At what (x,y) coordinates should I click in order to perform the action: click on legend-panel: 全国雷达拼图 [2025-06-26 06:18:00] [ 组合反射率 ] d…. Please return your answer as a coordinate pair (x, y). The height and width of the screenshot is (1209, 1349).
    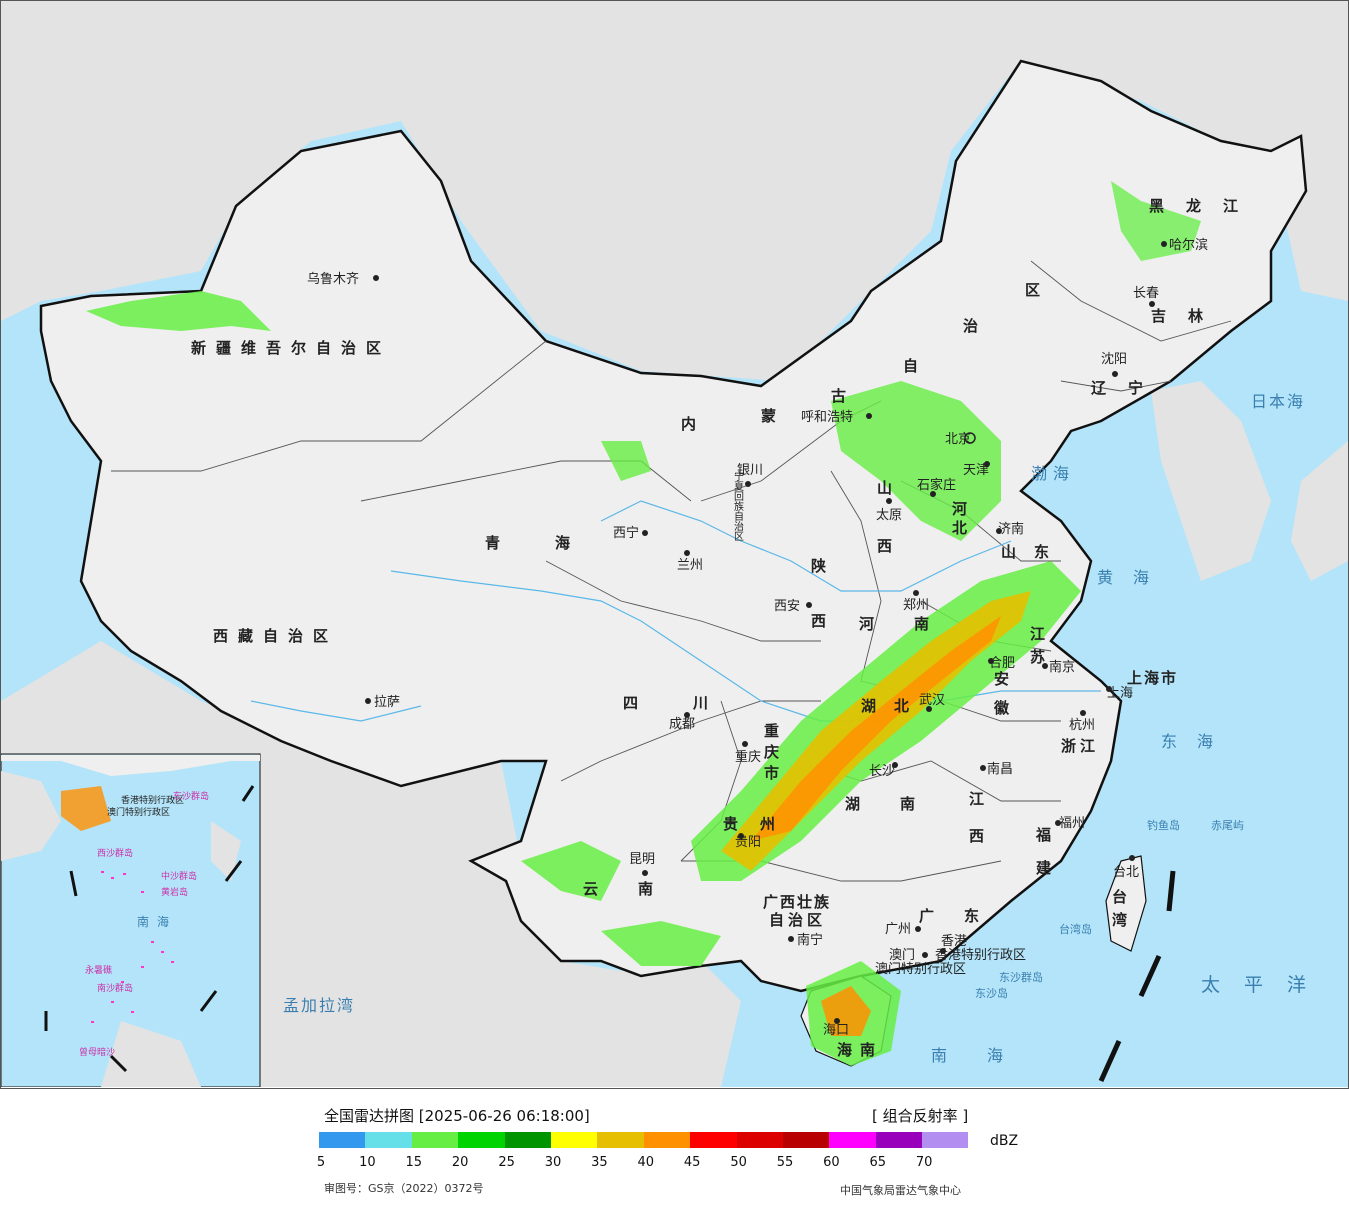
    Looking at the image, I should click on (674, 1148).